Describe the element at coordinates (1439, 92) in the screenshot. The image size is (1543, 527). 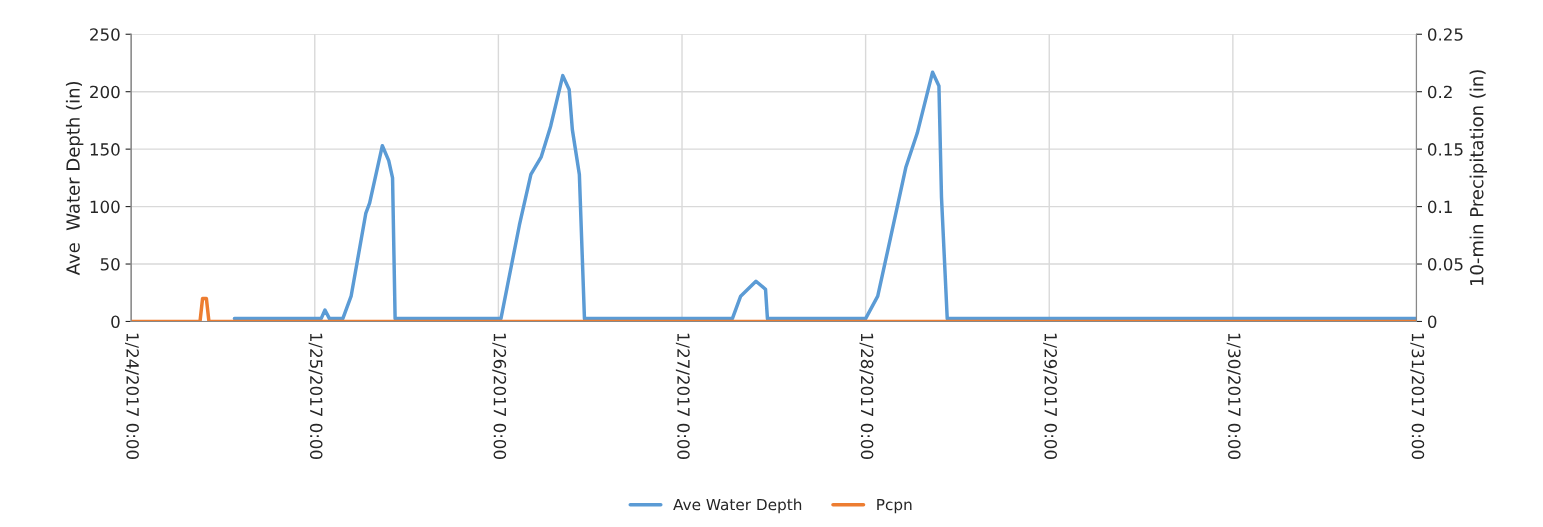
I see `y2-tick-label: 0.2` at that location.